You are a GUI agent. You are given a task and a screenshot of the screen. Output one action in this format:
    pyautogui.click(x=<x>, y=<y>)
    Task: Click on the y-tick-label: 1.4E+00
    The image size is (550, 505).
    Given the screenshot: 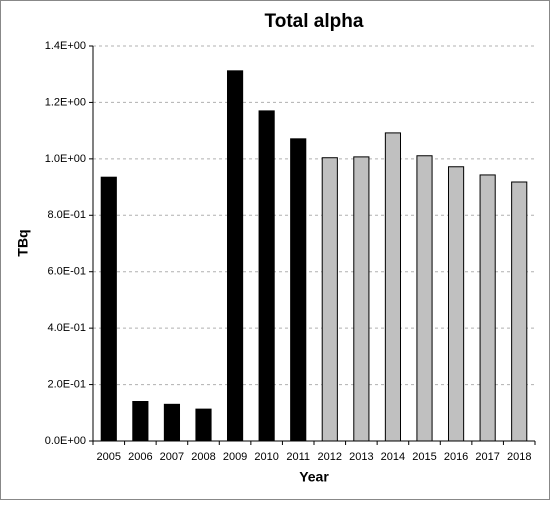 What is the action you would take?
    pyautogui.click(x=65, y=46)
    